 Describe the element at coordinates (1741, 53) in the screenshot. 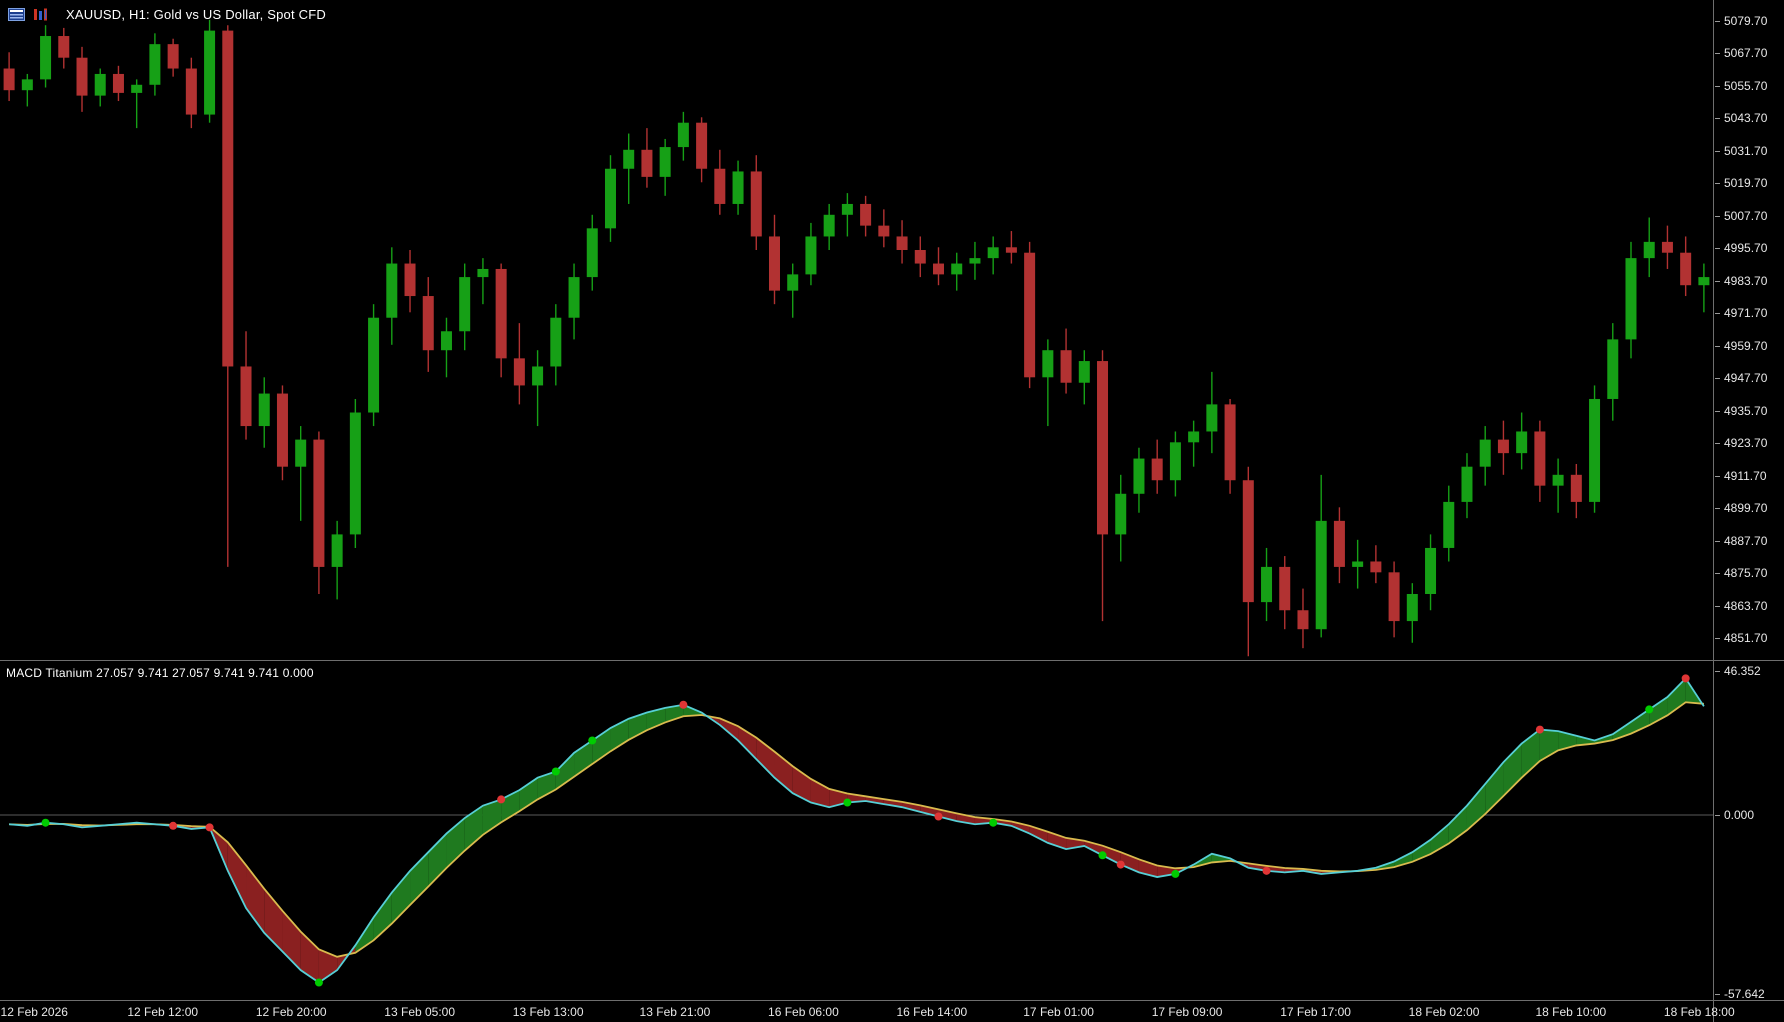

I see `price-tick-label: 5067.70` at that location.